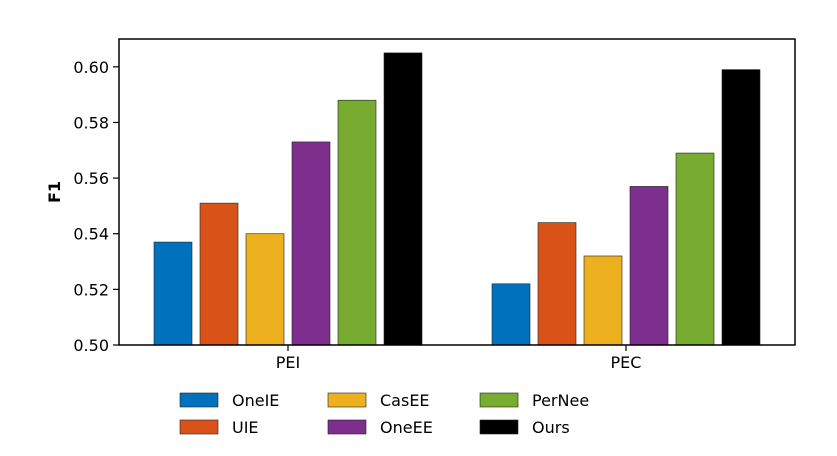  What do you see at coordinates (406, 427) in the screenshot?
I see `legend-label: OneEE` at bounding box center [406, 427].